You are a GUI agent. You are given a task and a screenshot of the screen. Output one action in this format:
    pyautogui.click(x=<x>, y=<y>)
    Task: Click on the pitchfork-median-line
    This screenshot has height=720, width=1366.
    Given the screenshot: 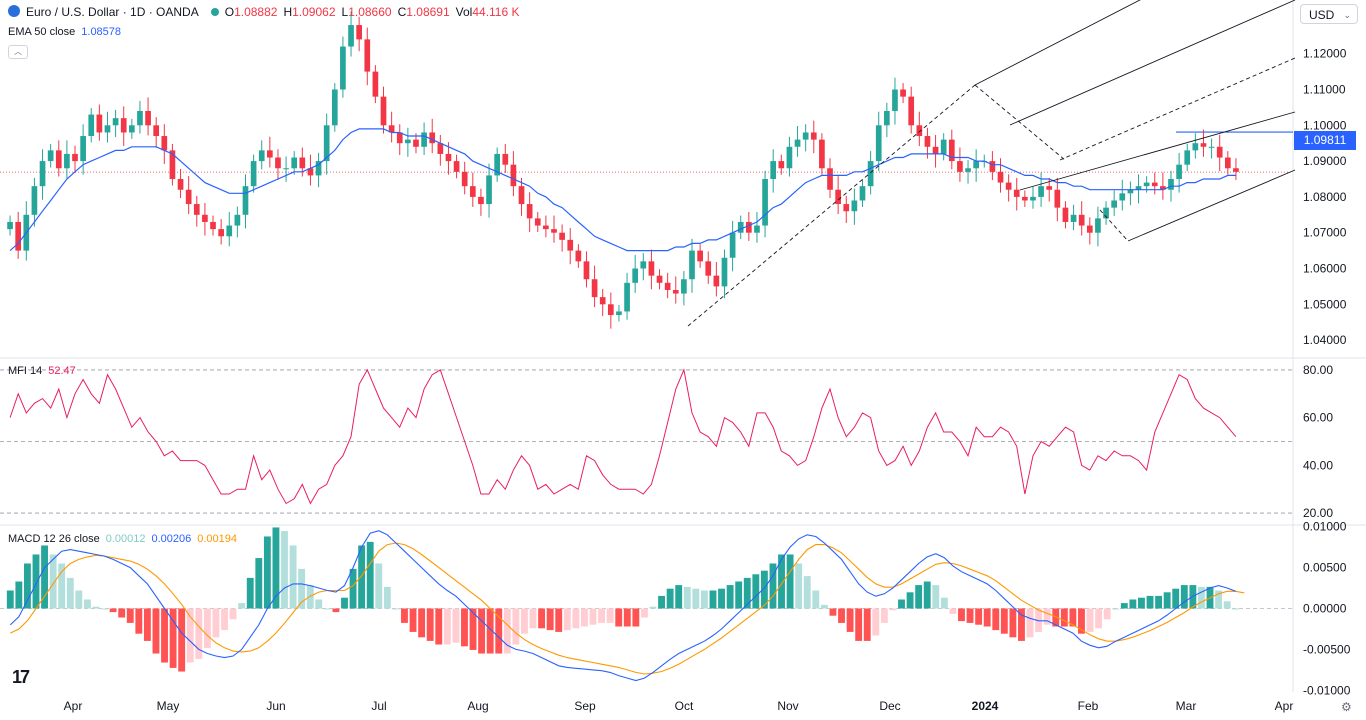 What is the action you would take?
    pyautogui.click(x=1152, y=63)
    